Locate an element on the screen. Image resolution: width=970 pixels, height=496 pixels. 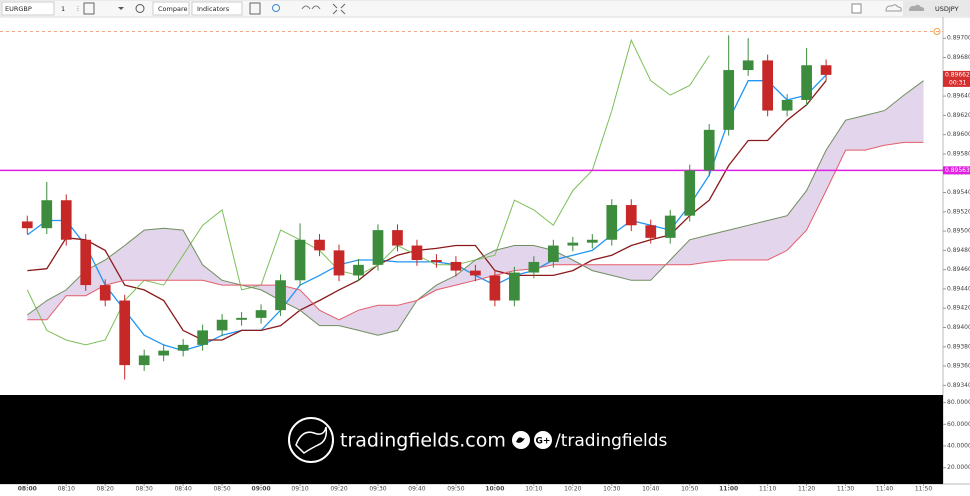
y-tick-label: 0.89580 is located at coordinates (958, 153).